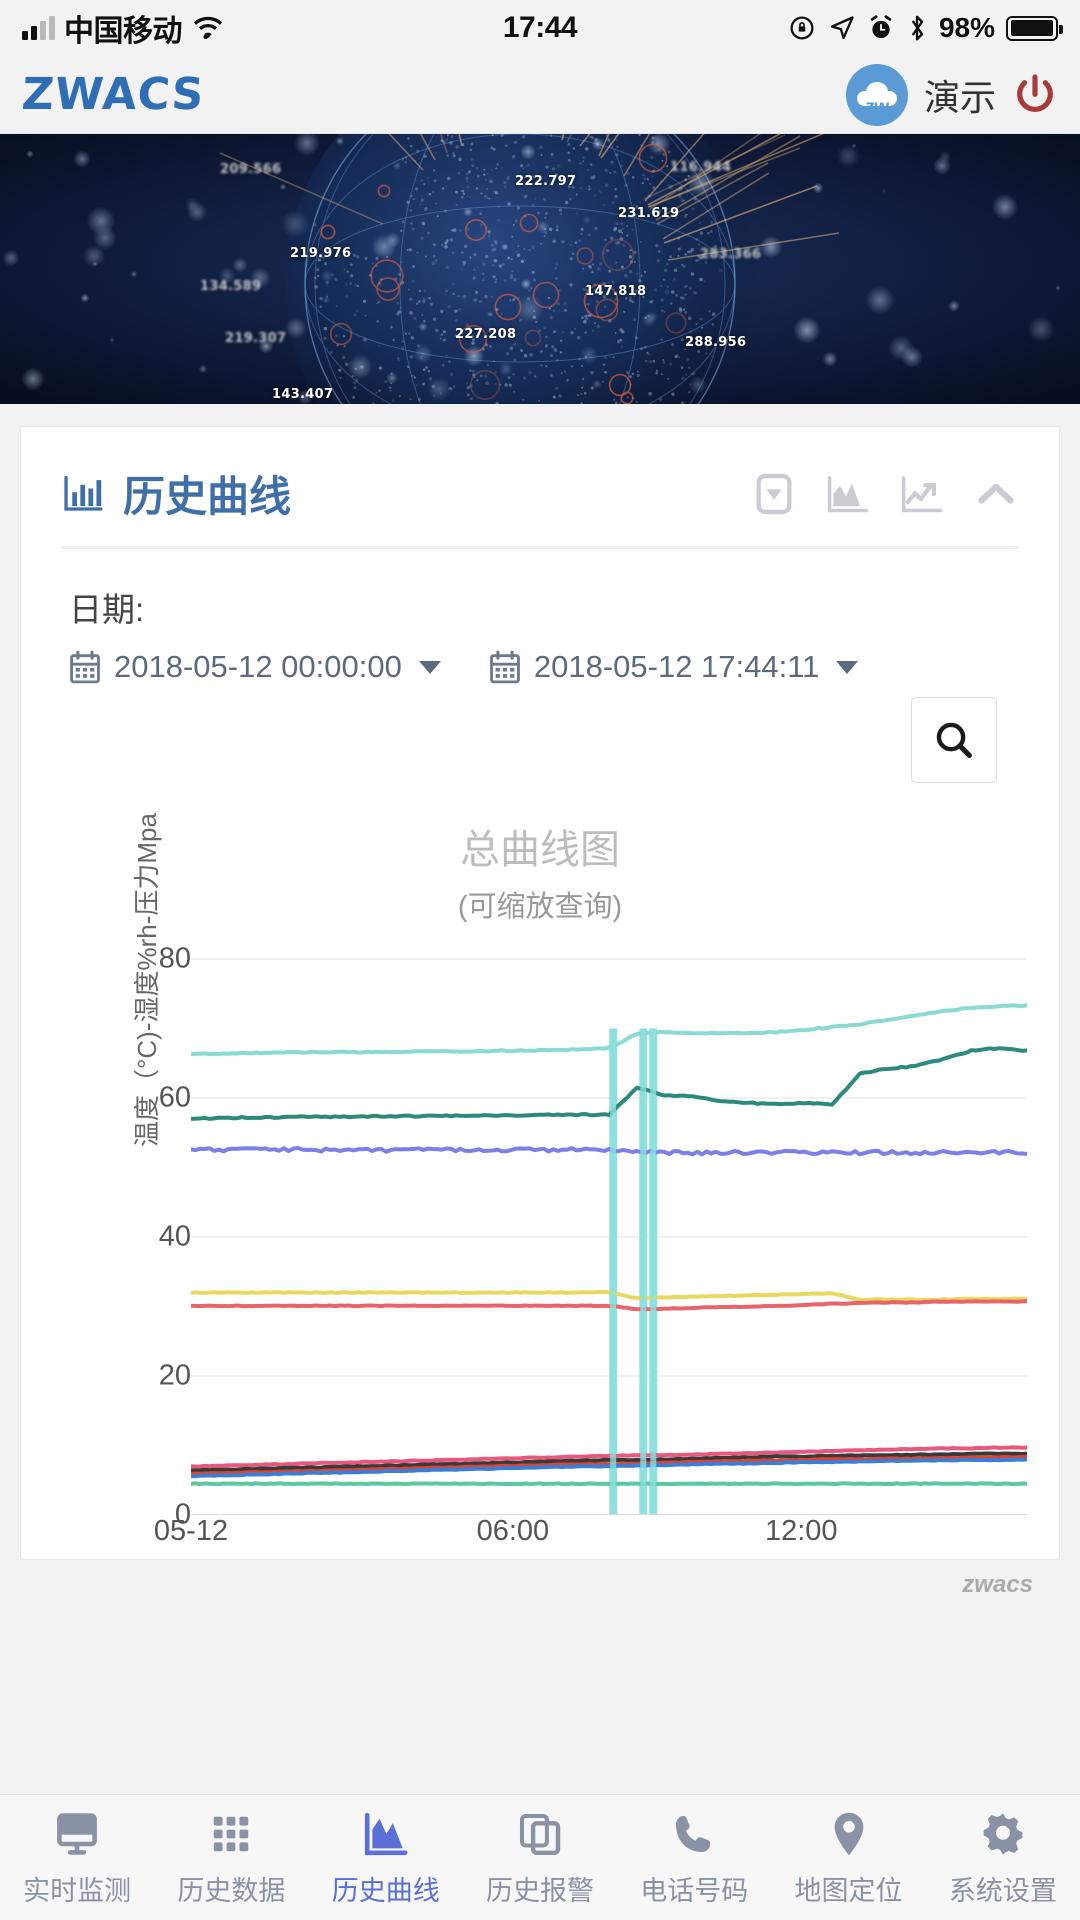 This screenshot has height=1920, width=1080. What do you see at coordinates (881, 27) in the screenshot?
I see `alarm-clock-icon` at bounding box center [881, 27].